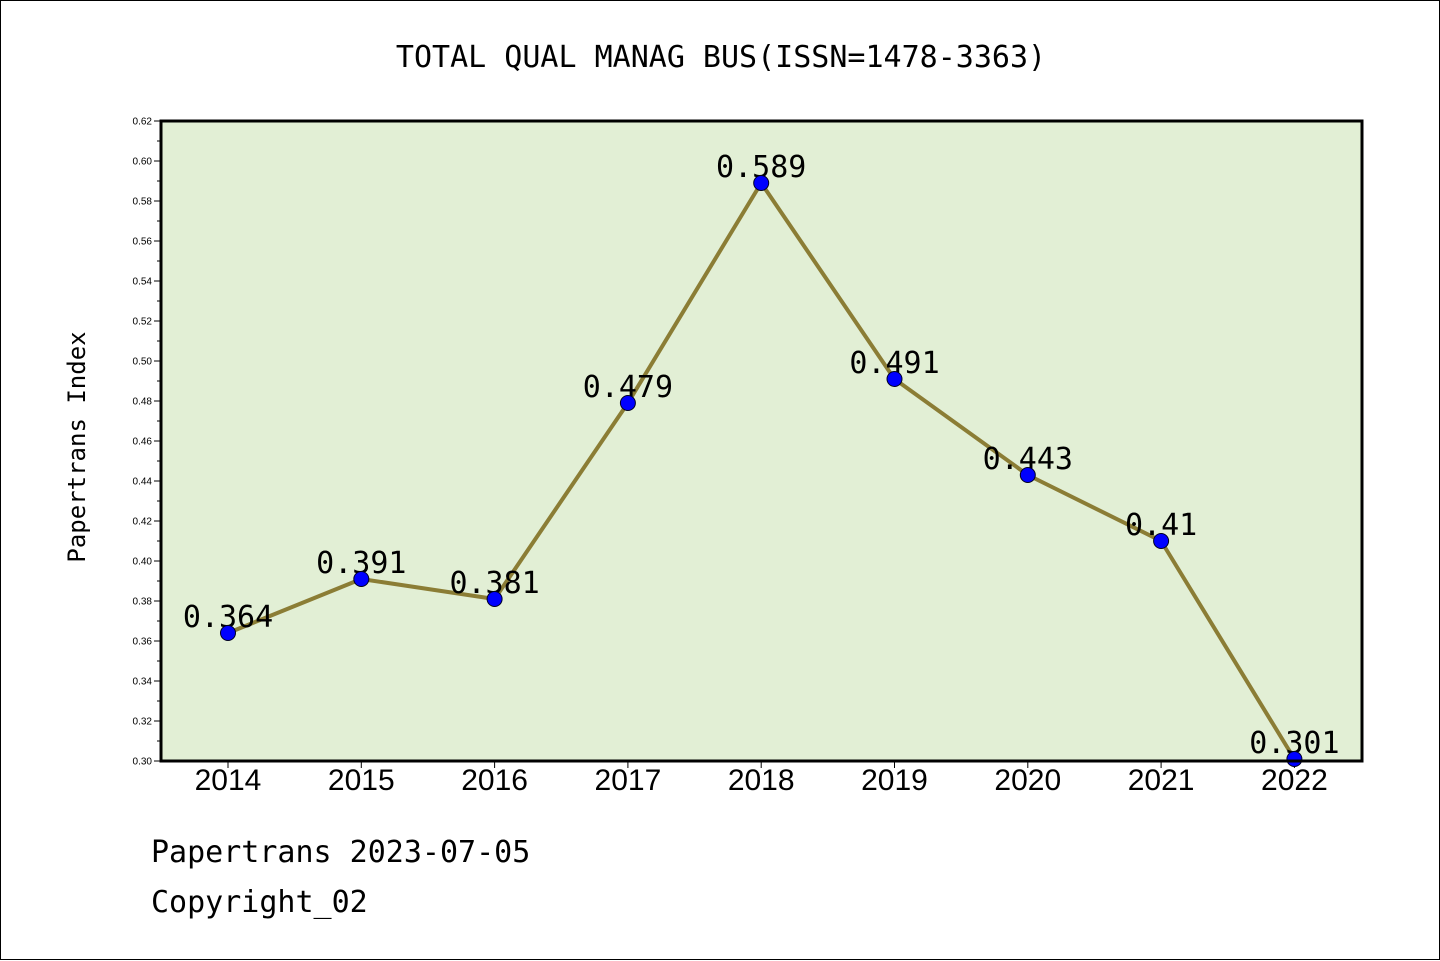 This screenshot has width=1440, height=961. I want to click on chart-title: TOTAL QUAL MANAG BUS(ISSN=1478-3363), so click(721, 57).